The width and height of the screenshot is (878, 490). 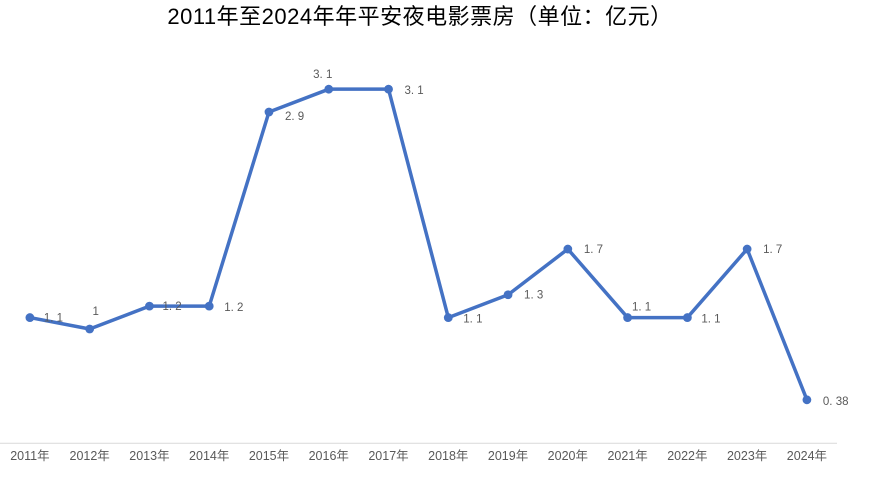 What do you see at coordinates (836, 402) in the screenshot?
I see `data-label: 0. 38` at bounding box center [836, 402].